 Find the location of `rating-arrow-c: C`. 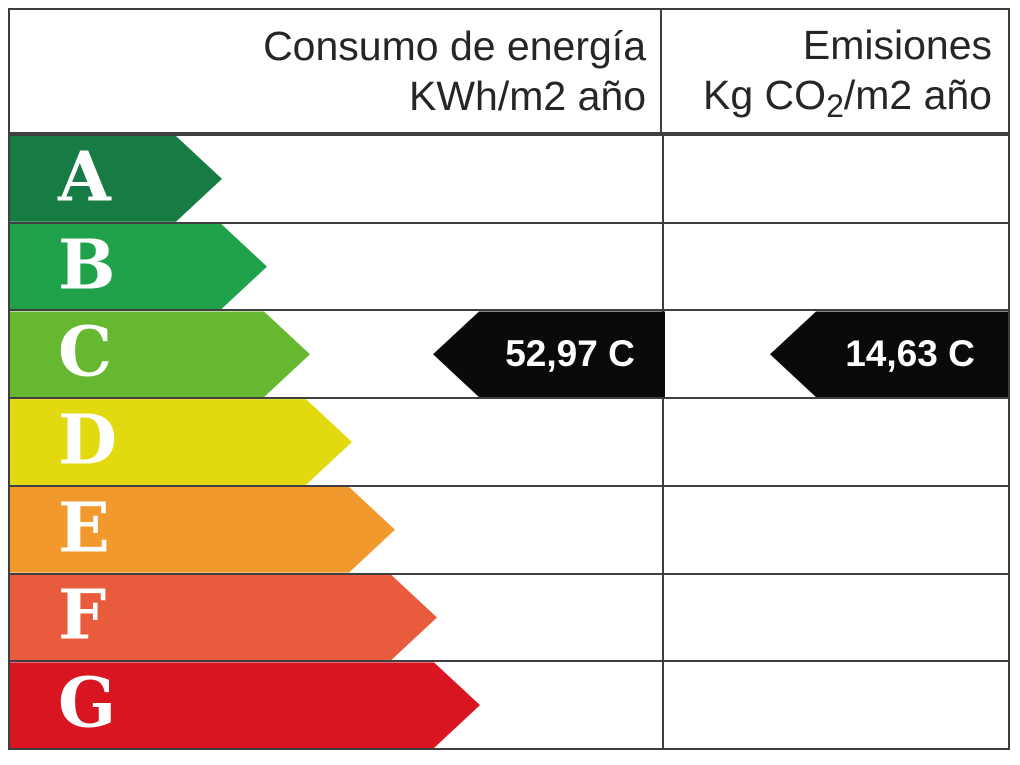

rating-arrow-c: C is located at coordinates (160, 354).